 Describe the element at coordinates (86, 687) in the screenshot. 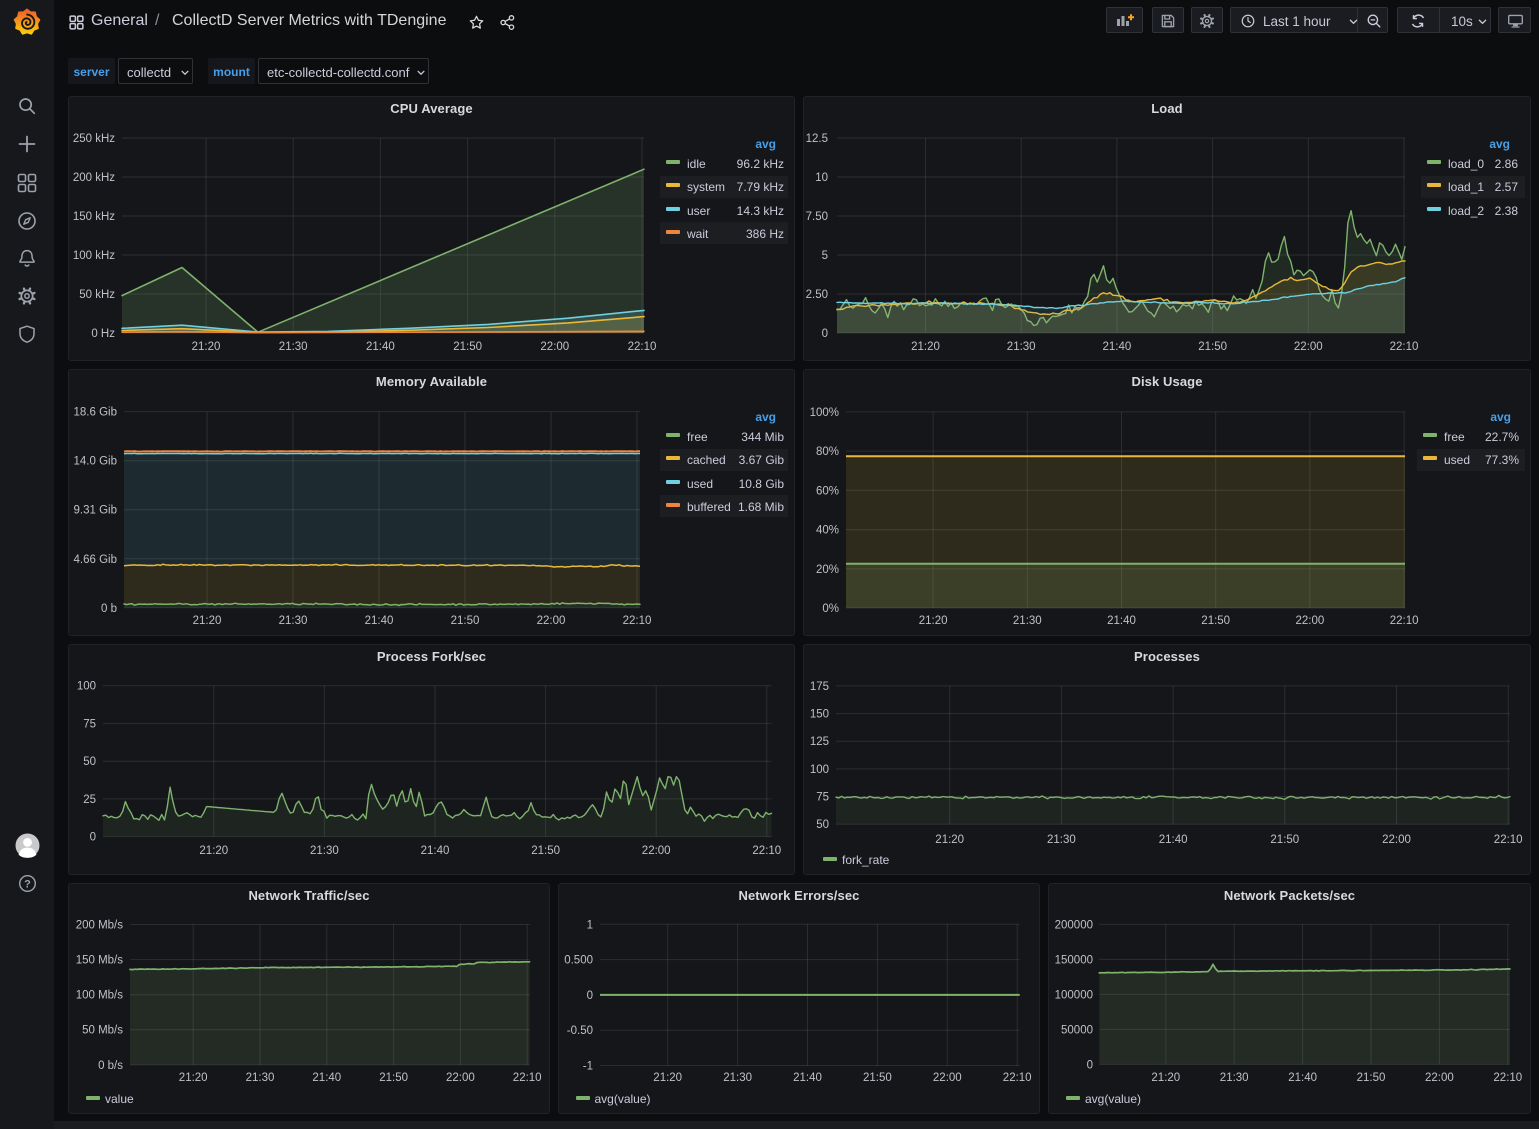

I see `svg-text: 100` at that location.